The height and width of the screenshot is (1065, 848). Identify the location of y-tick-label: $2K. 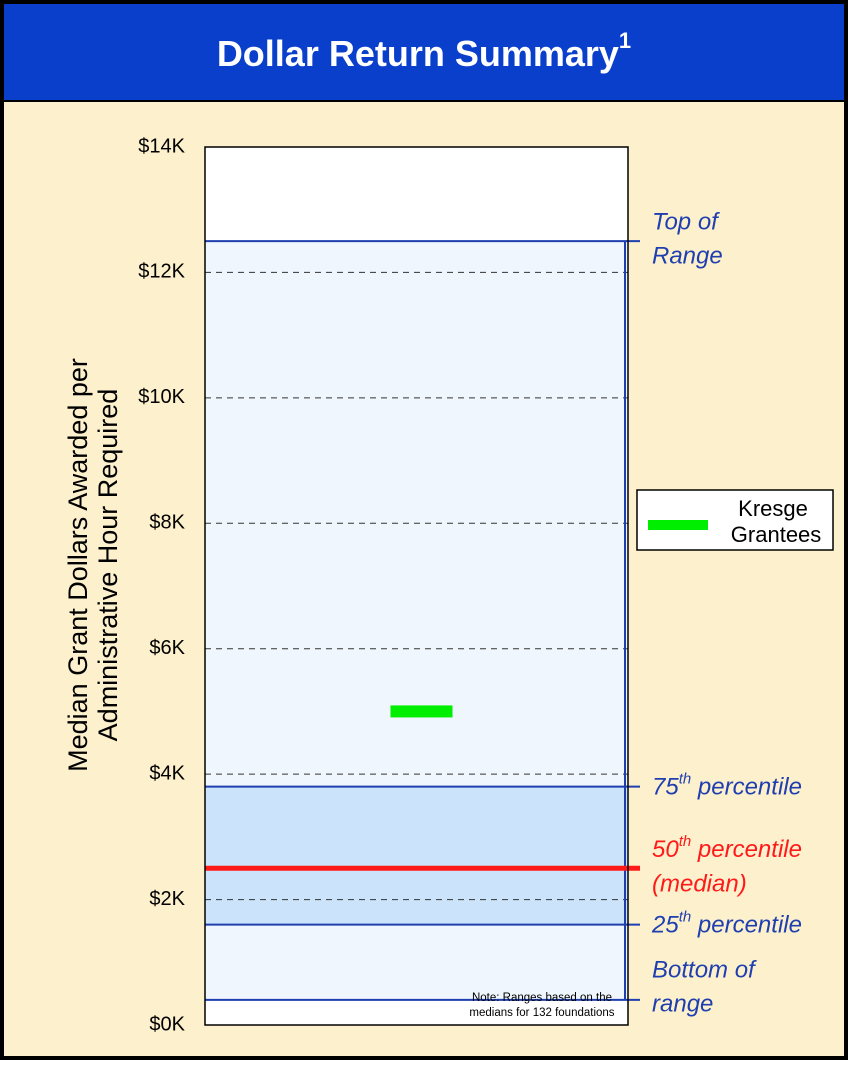
(167, 899).